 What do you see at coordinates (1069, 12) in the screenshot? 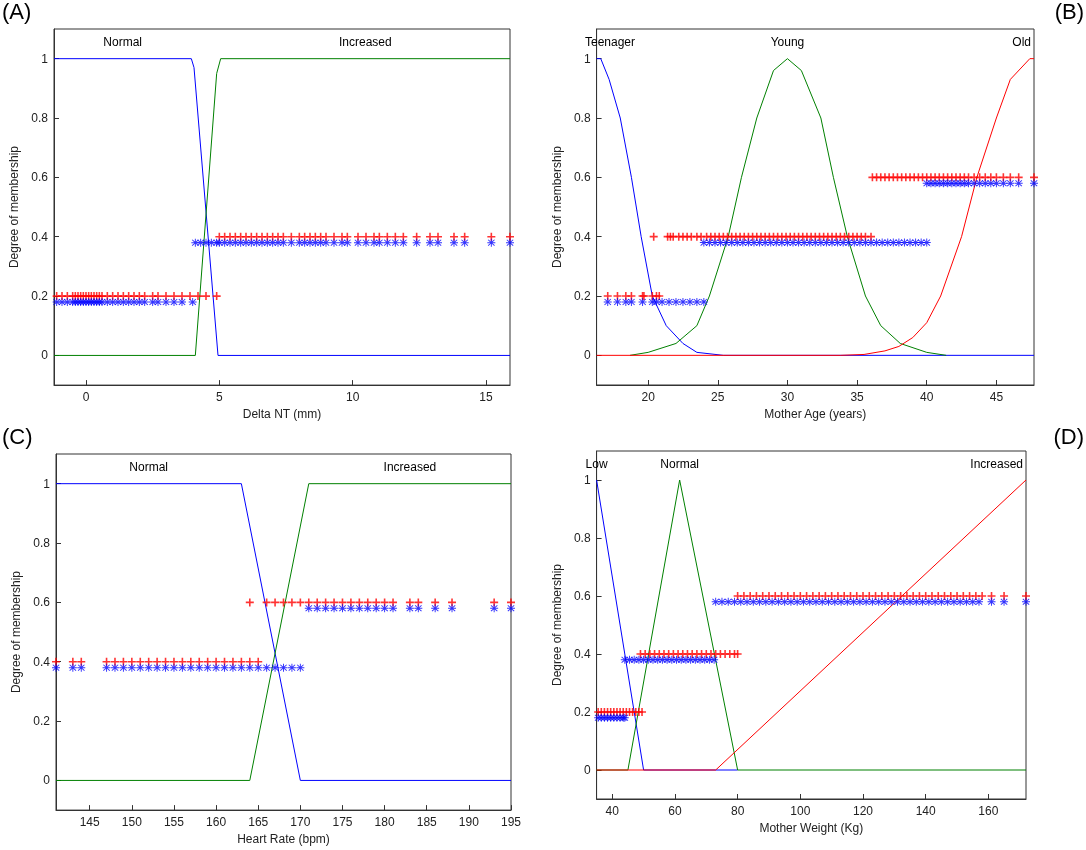
I see `text: (B)` at bounding box center [1069, 12].